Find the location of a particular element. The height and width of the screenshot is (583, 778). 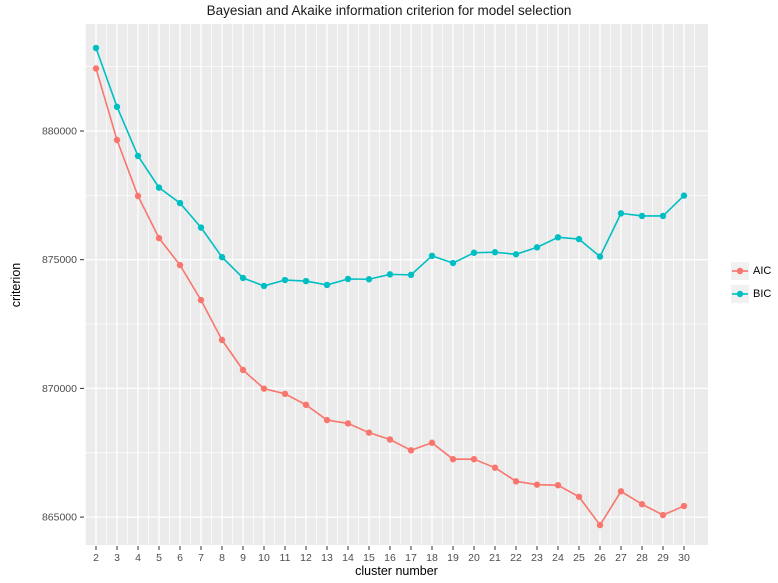

x-tick-label: 23 is located at coordinates (537, 558).